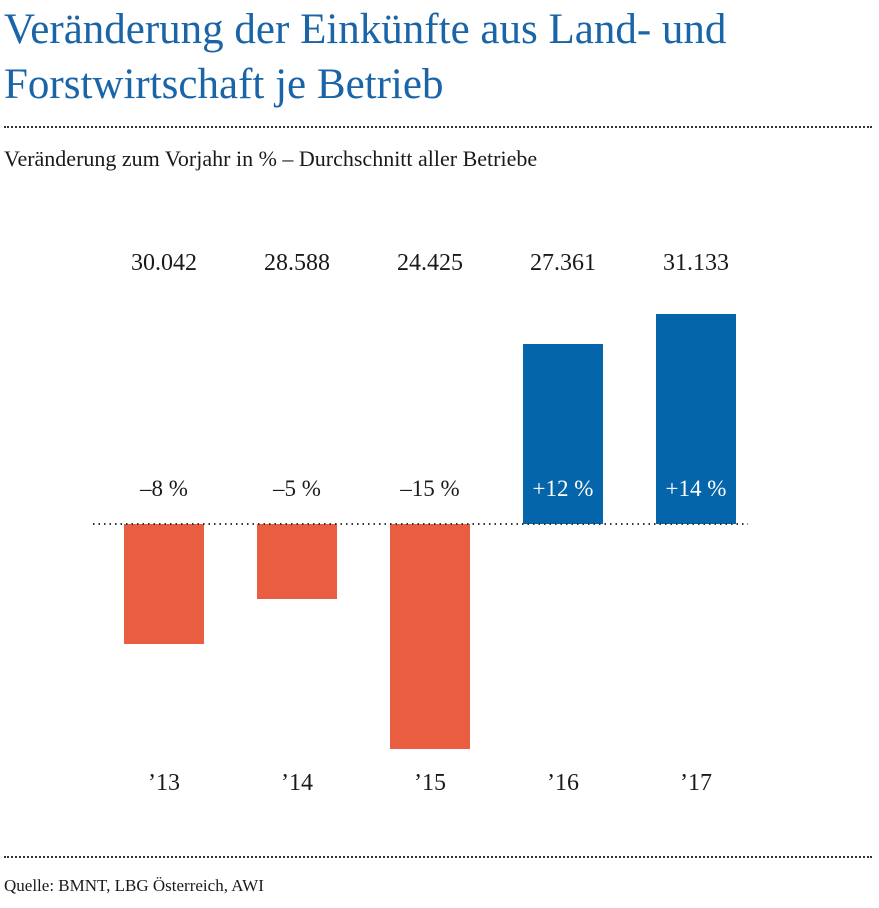  I want to click on value-label-0: –8 %, so click(163, 488).